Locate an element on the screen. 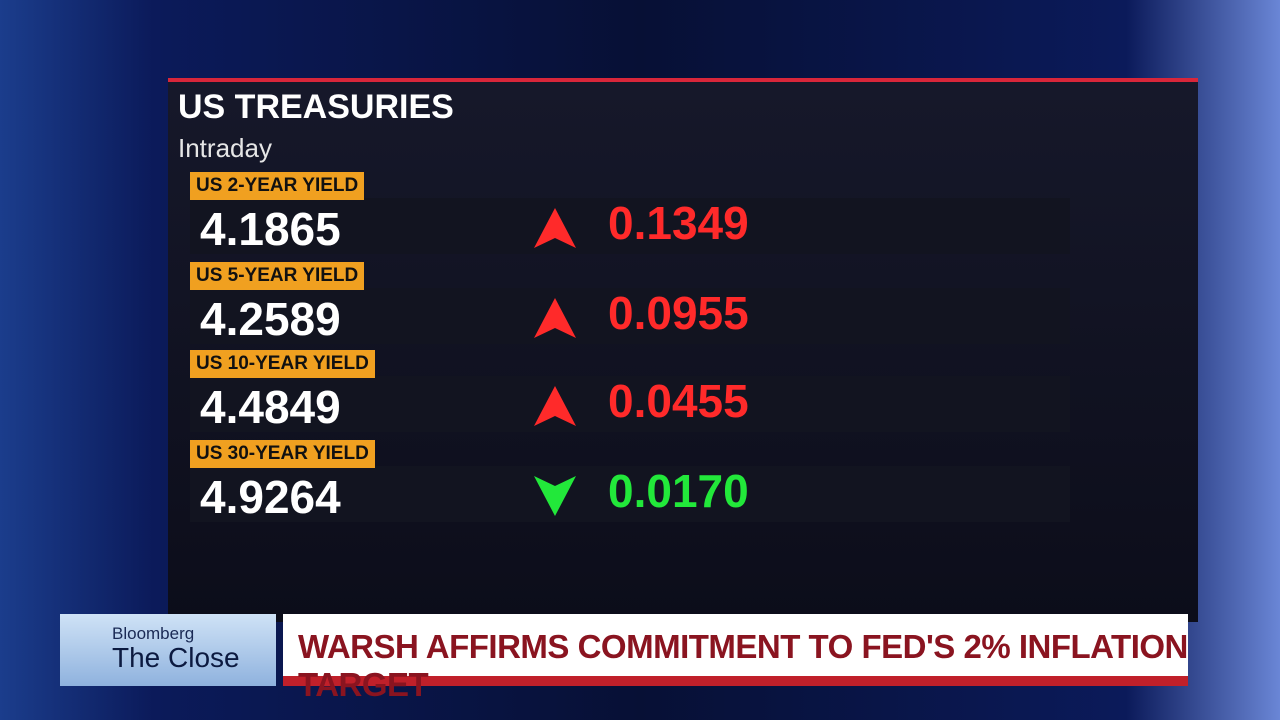 This screenshot has height=720, width=1280. brand: Bloomberg is located at coordinates (153, 633).